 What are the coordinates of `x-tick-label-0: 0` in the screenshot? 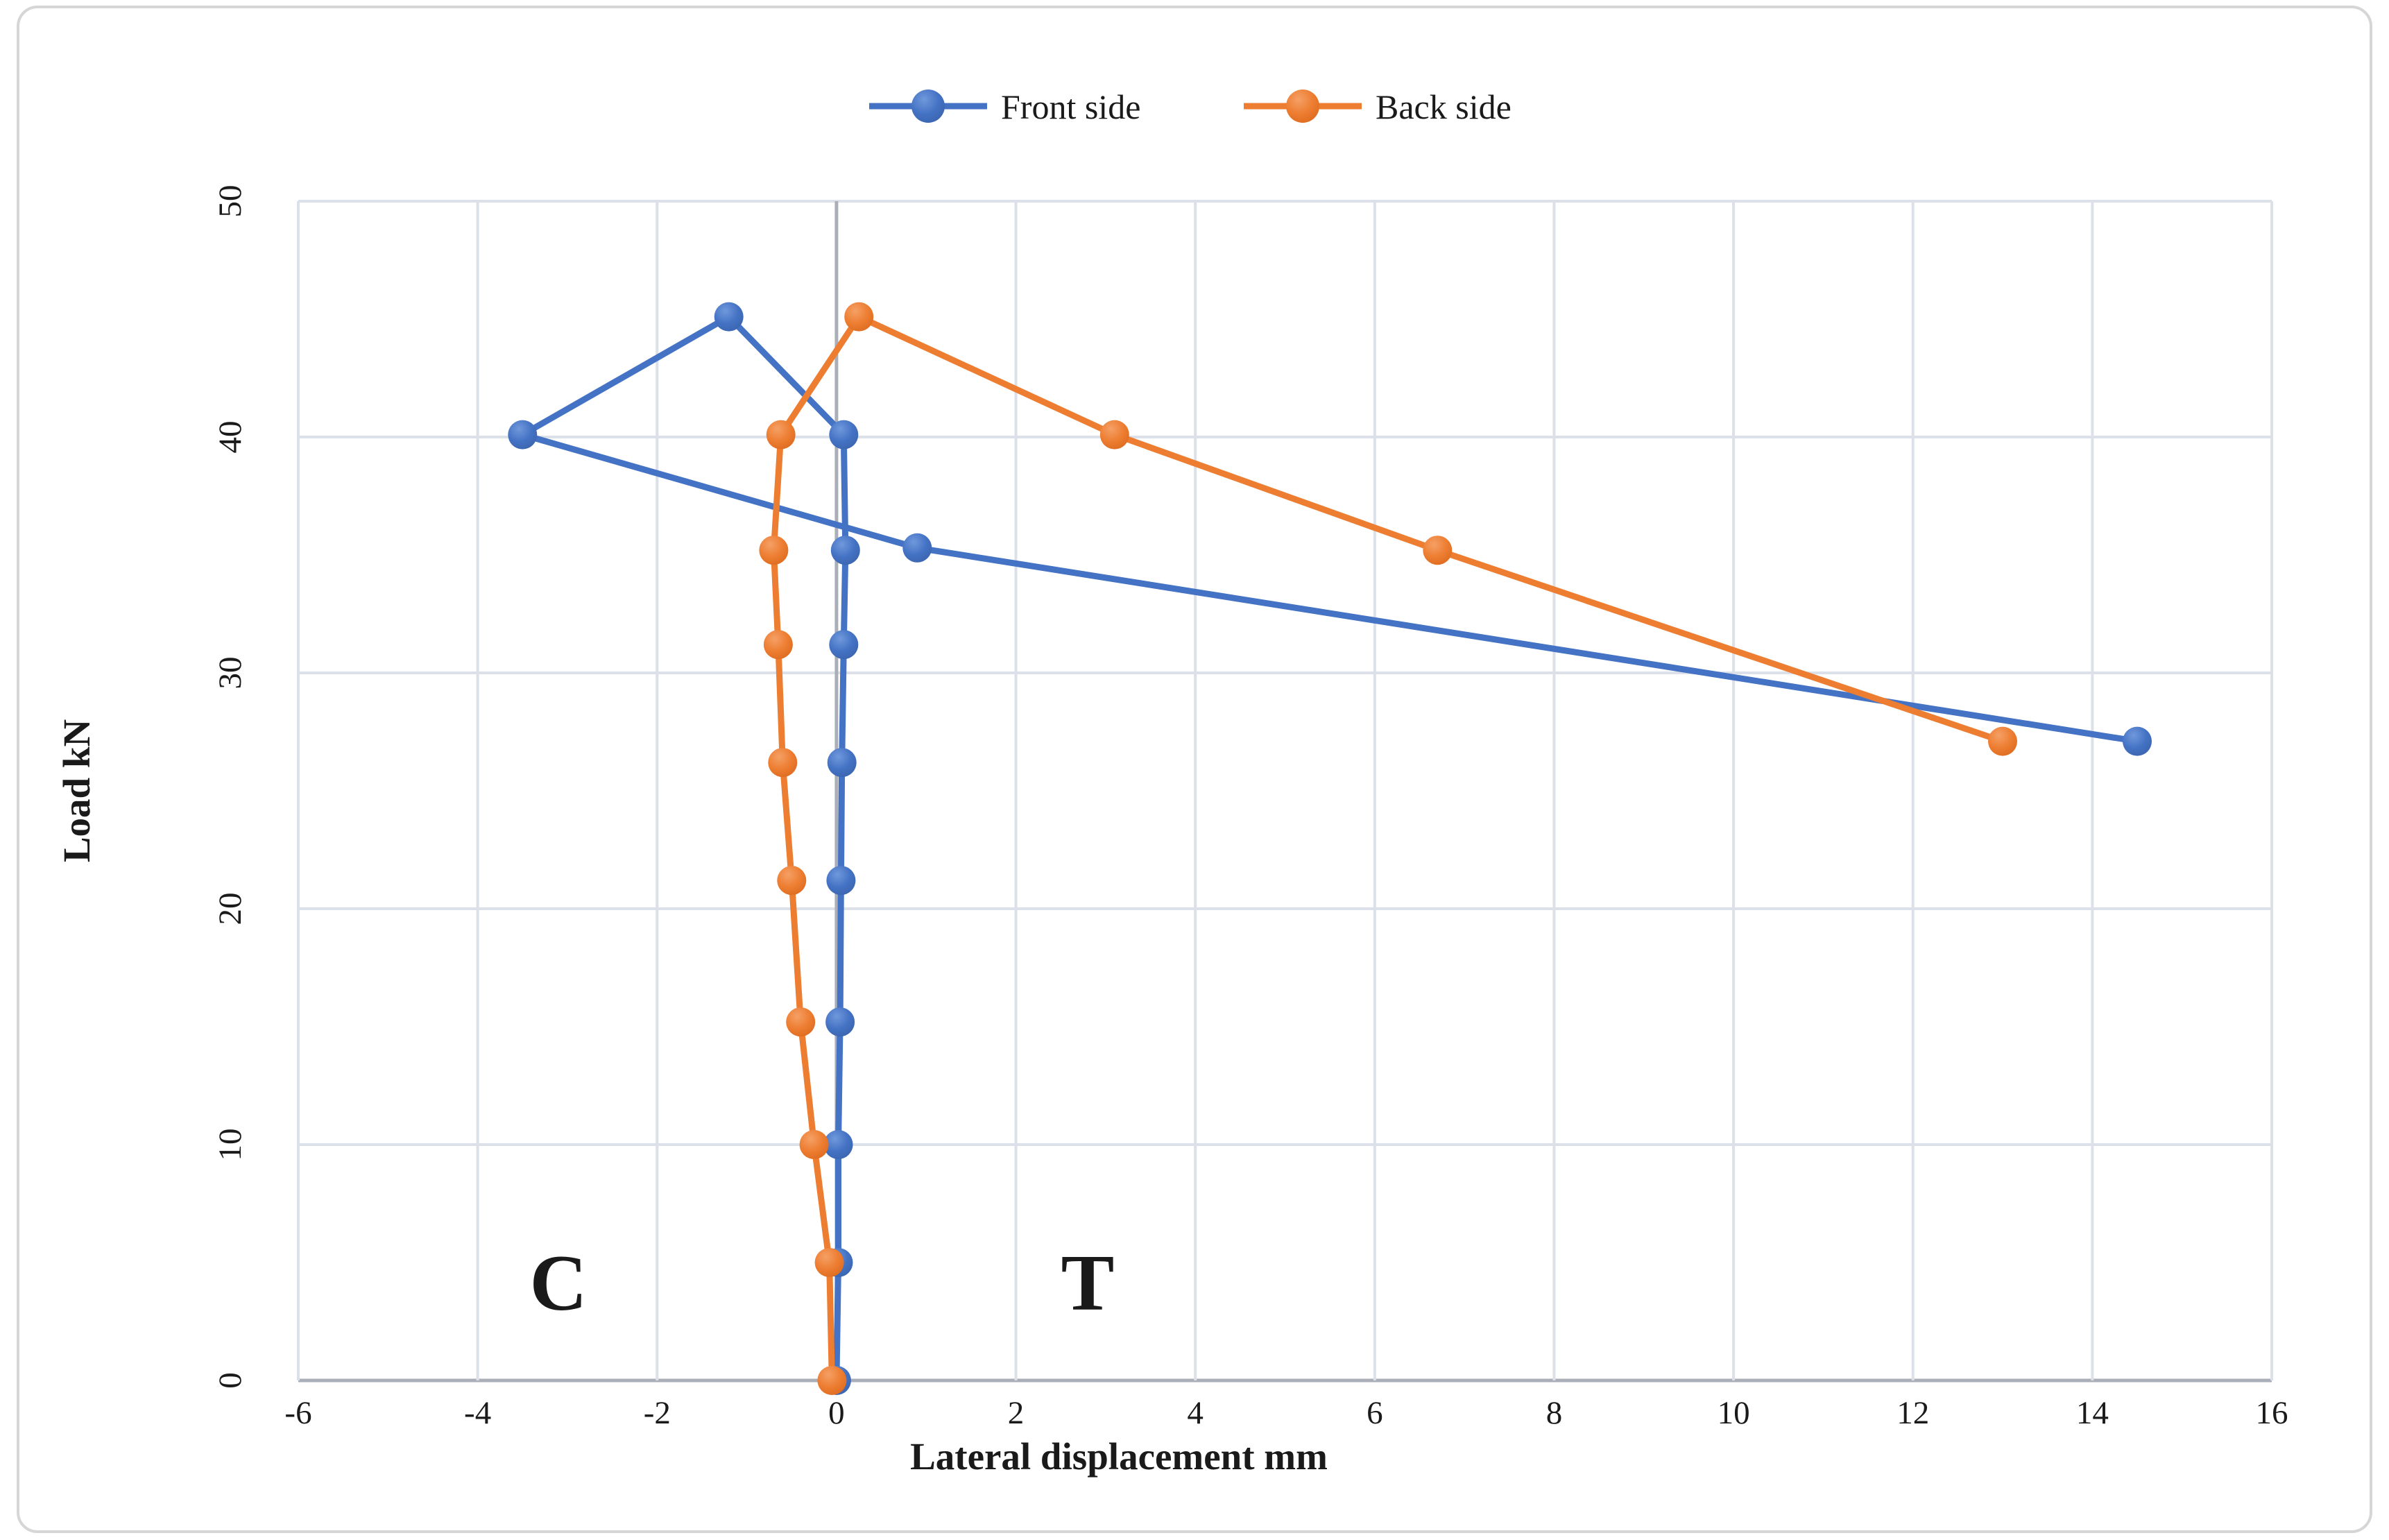 It's located at (836, 1413).